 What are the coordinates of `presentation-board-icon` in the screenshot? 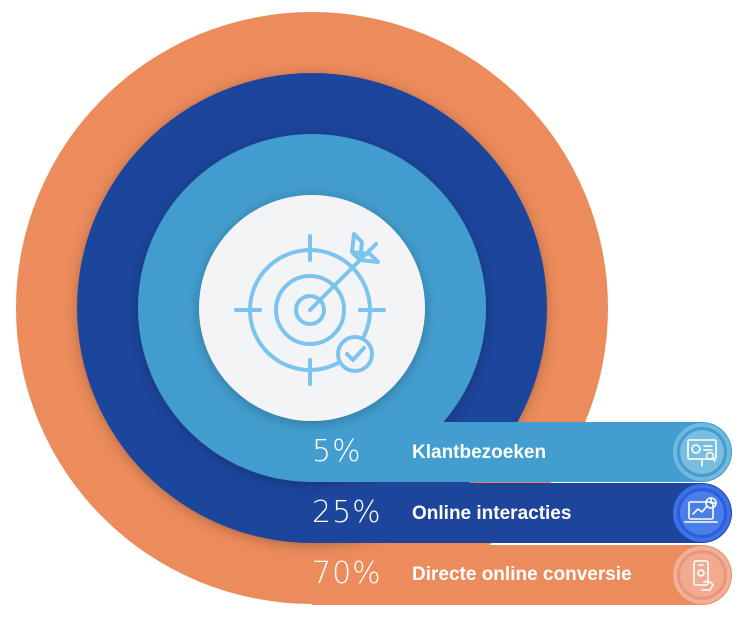 It's located at (702, 452).